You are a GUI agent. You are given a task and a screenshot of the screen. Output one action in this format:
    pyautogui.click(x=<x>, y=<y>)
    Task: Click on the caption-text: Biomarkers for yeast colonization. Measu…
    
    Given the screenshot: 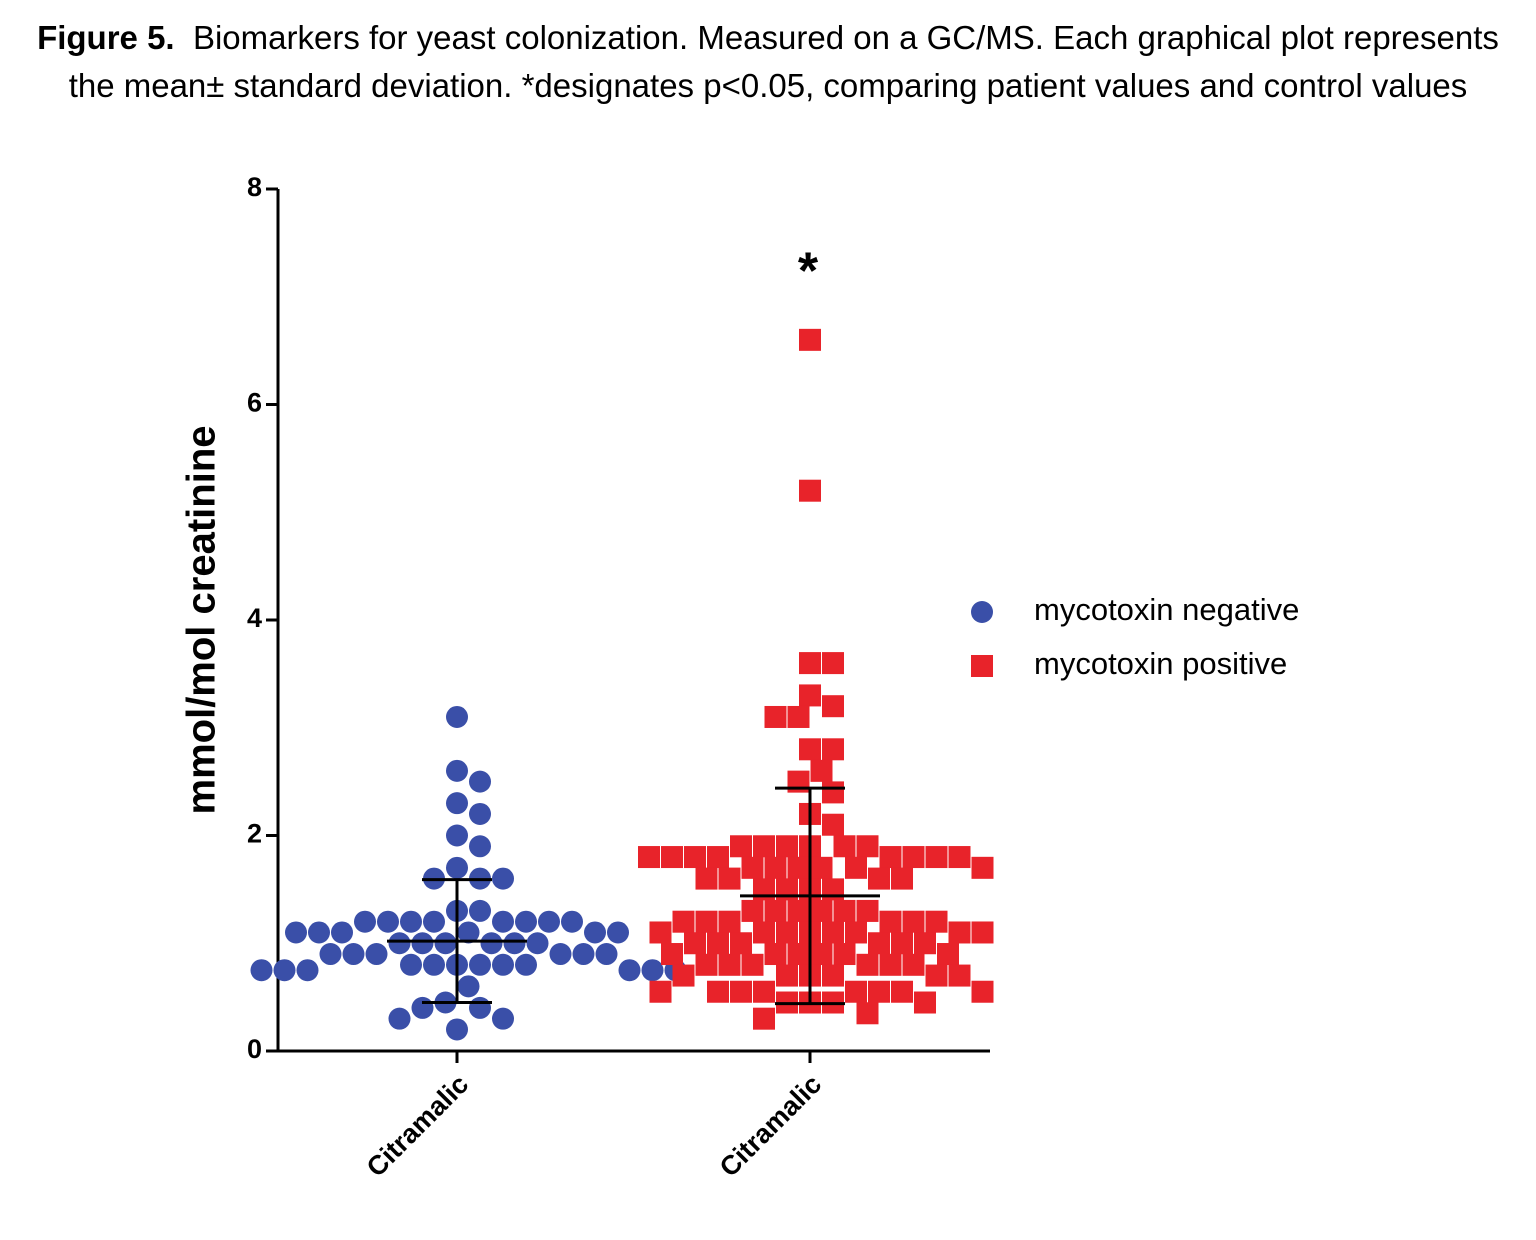 What is the action you would take?
    pyautogui.click(x=783, y=61)
    